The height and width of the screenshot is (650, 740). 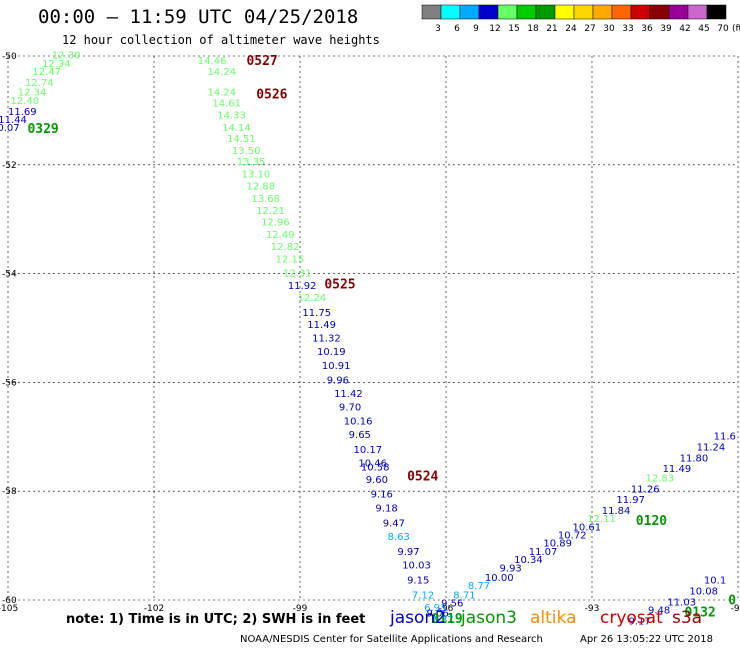 What do you see at coordinates (297, 273) in the screenshot?
I see `wave-height-label: 12.31` at bounding box center [297, 273].